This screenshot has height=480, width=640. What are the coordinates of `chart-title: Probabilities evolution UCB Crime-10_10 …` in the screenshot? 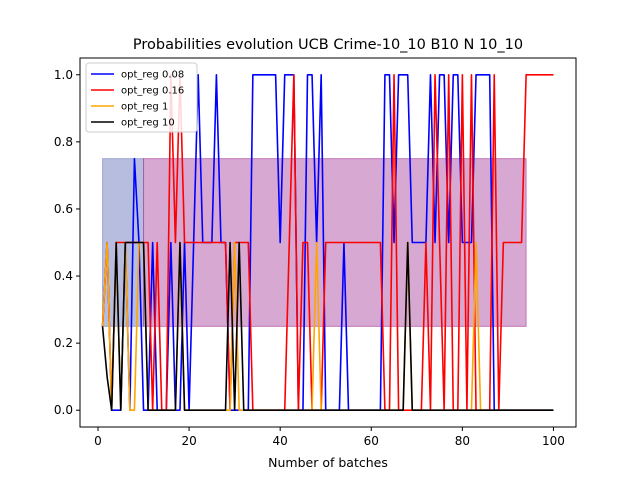 It's located at (328, 45).